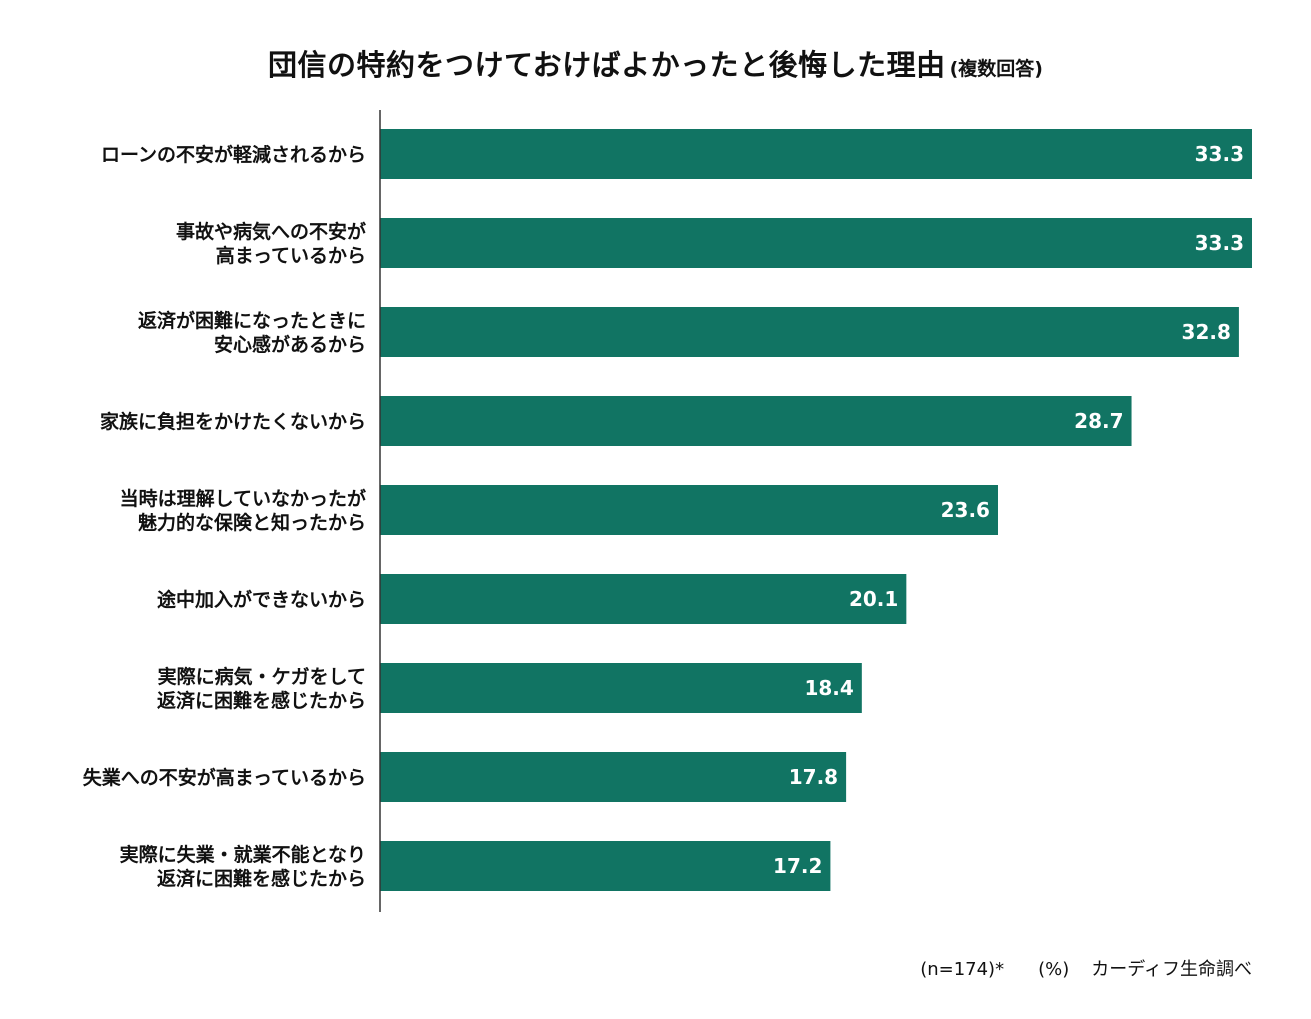 This screenshot has width=1311, height=1019. Describe the element at coordinates (224, 777) in the screenshot. I see `category-label: 失業への不安が高まっているから` at that location.